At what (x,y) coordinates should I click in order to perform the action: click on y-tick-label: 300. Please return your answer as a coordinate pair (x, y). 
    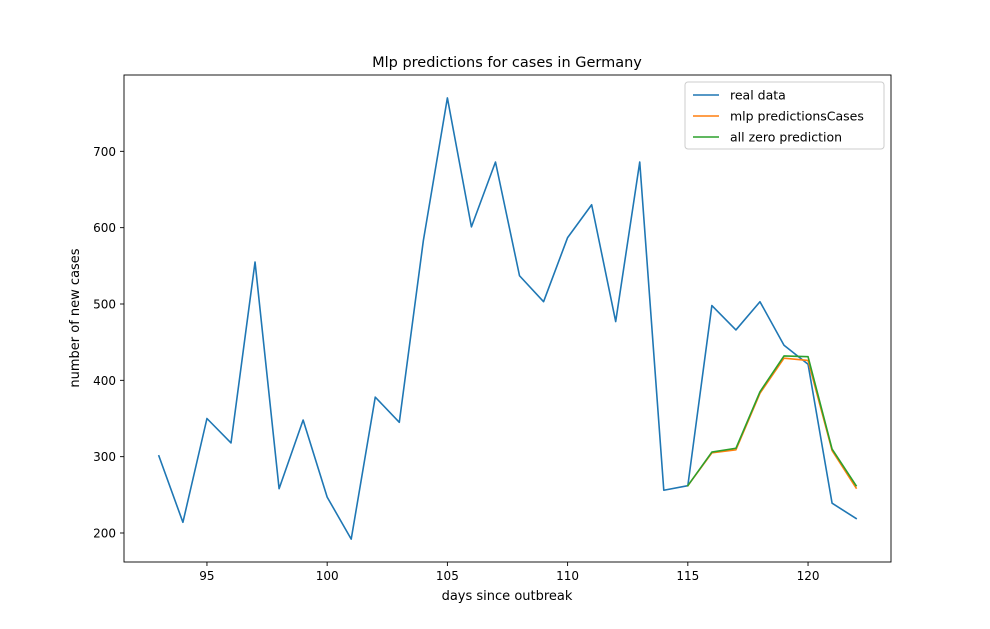
    Looking at the image, I should click on (104, 457).